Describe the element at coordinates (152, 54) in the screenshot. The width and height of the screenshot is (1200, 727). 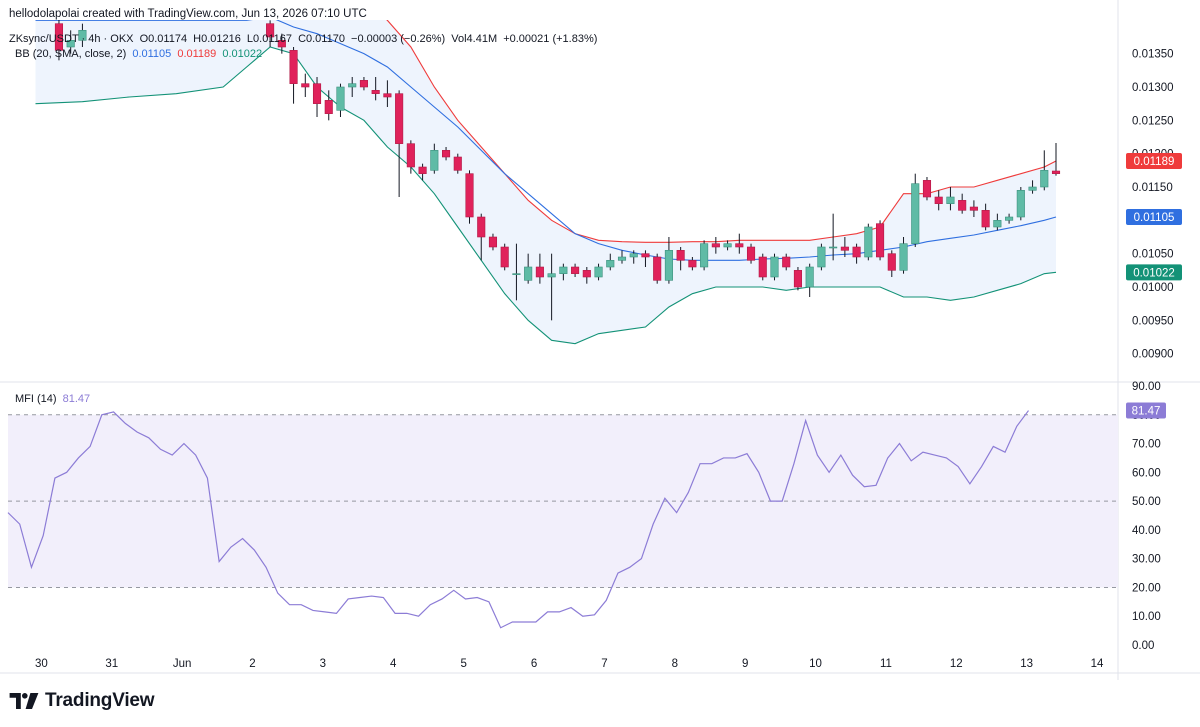
I see `bb-basis-value: 0.01105` at that location.